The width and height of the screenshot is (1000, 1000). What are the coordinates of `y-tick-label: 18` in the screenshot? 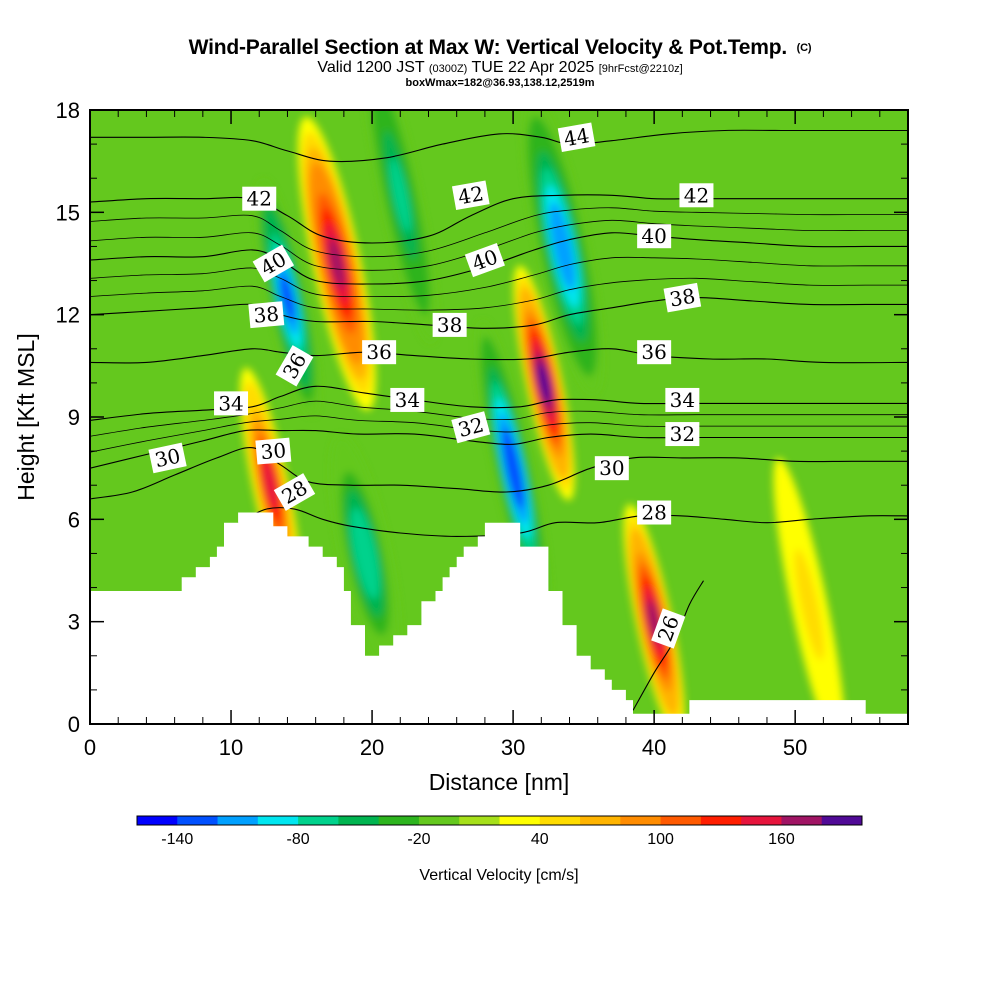 It's located at (68, 110).